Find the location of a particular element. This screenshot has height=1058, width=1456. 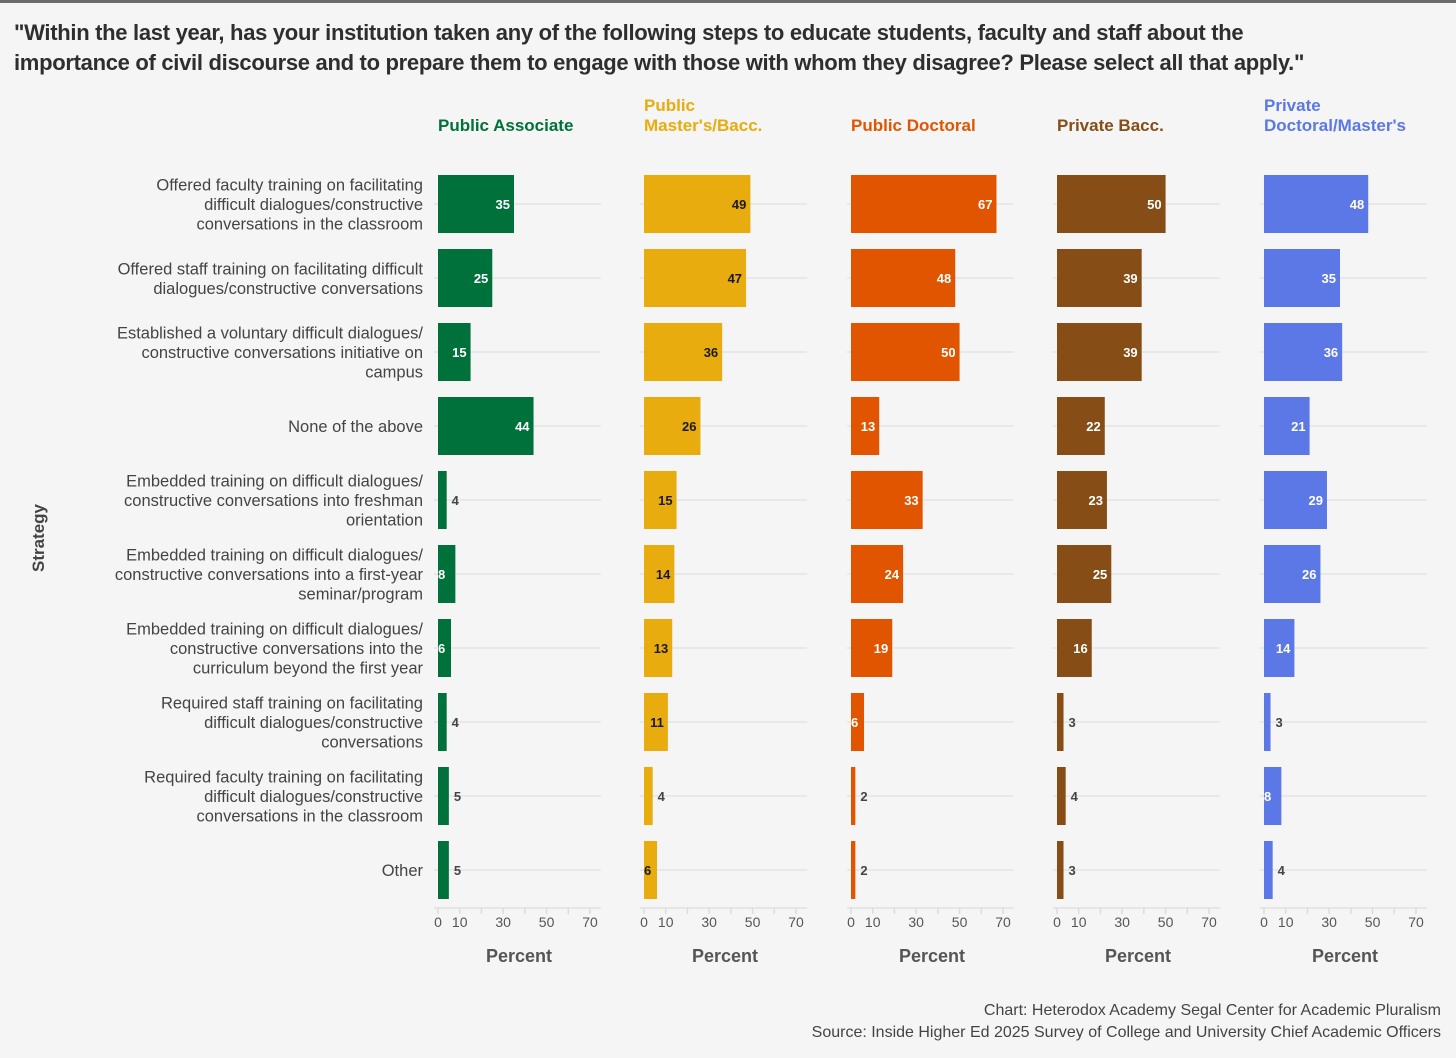

category-label: conversations in the classroom is located at coordinates (309, 225).